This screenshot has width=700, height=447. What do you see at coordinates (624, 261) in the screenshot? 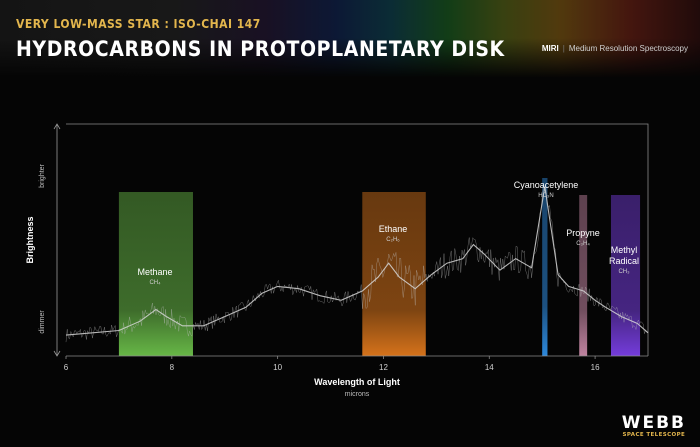
I see `band-label-methyl-radical-2: Radical` at bounding box center [624, 261].